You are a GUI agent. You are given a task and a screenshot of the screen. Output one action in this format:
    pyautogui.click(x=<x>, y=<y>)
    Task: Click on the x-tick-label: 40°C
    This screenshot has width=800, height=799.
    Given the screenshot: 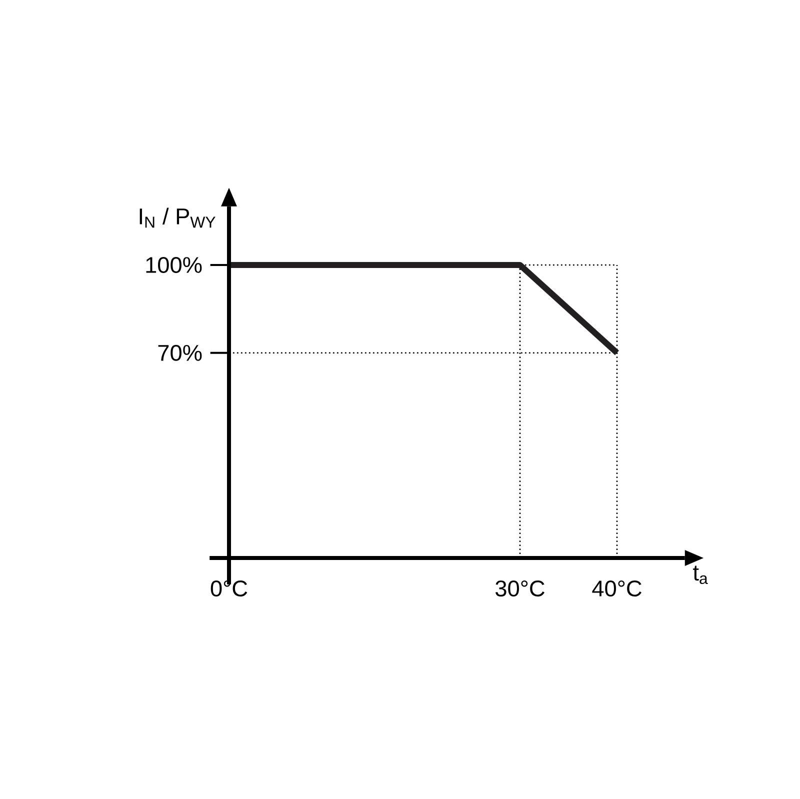 What is the action you would take?
    pyautogui.click(x=617, y=588)
    